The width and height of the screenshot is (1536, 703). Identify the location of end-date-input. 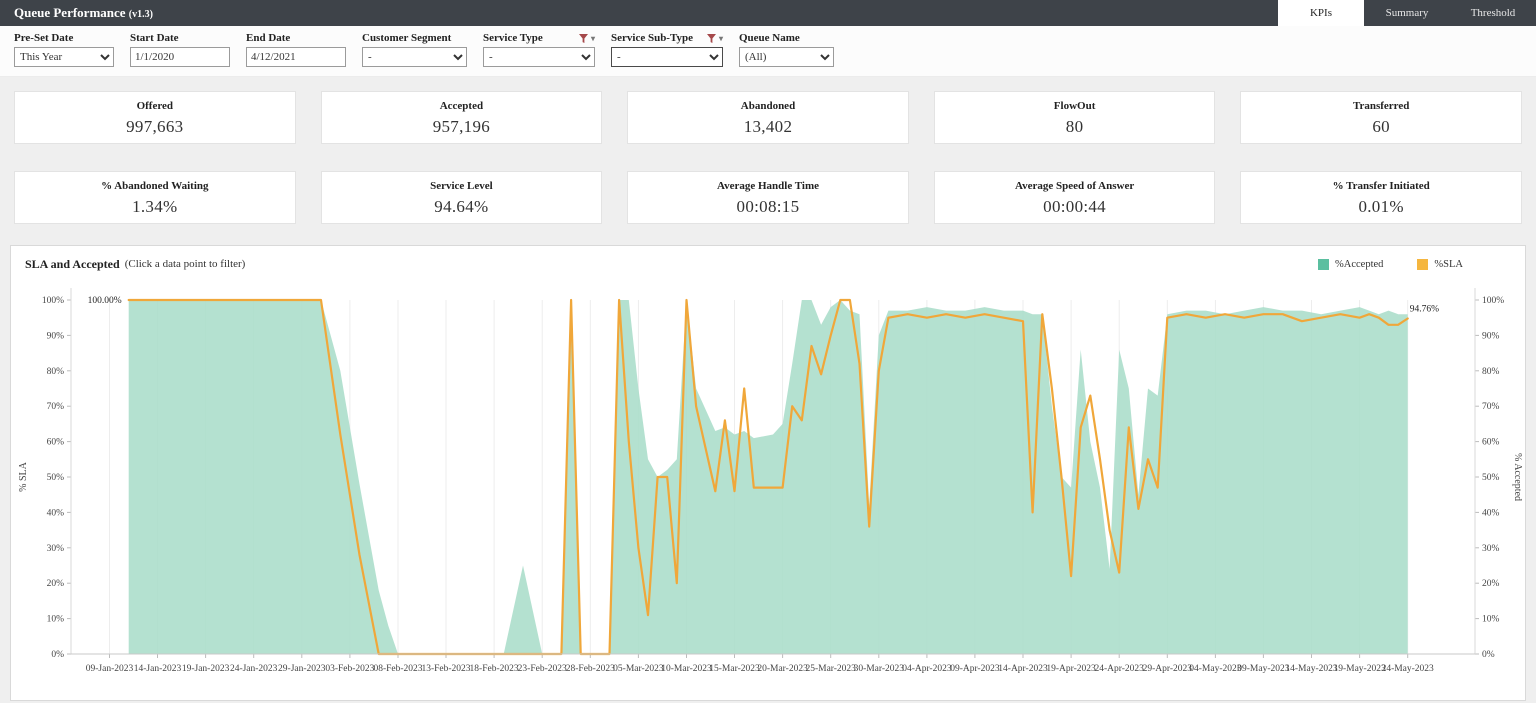
(296, 57).